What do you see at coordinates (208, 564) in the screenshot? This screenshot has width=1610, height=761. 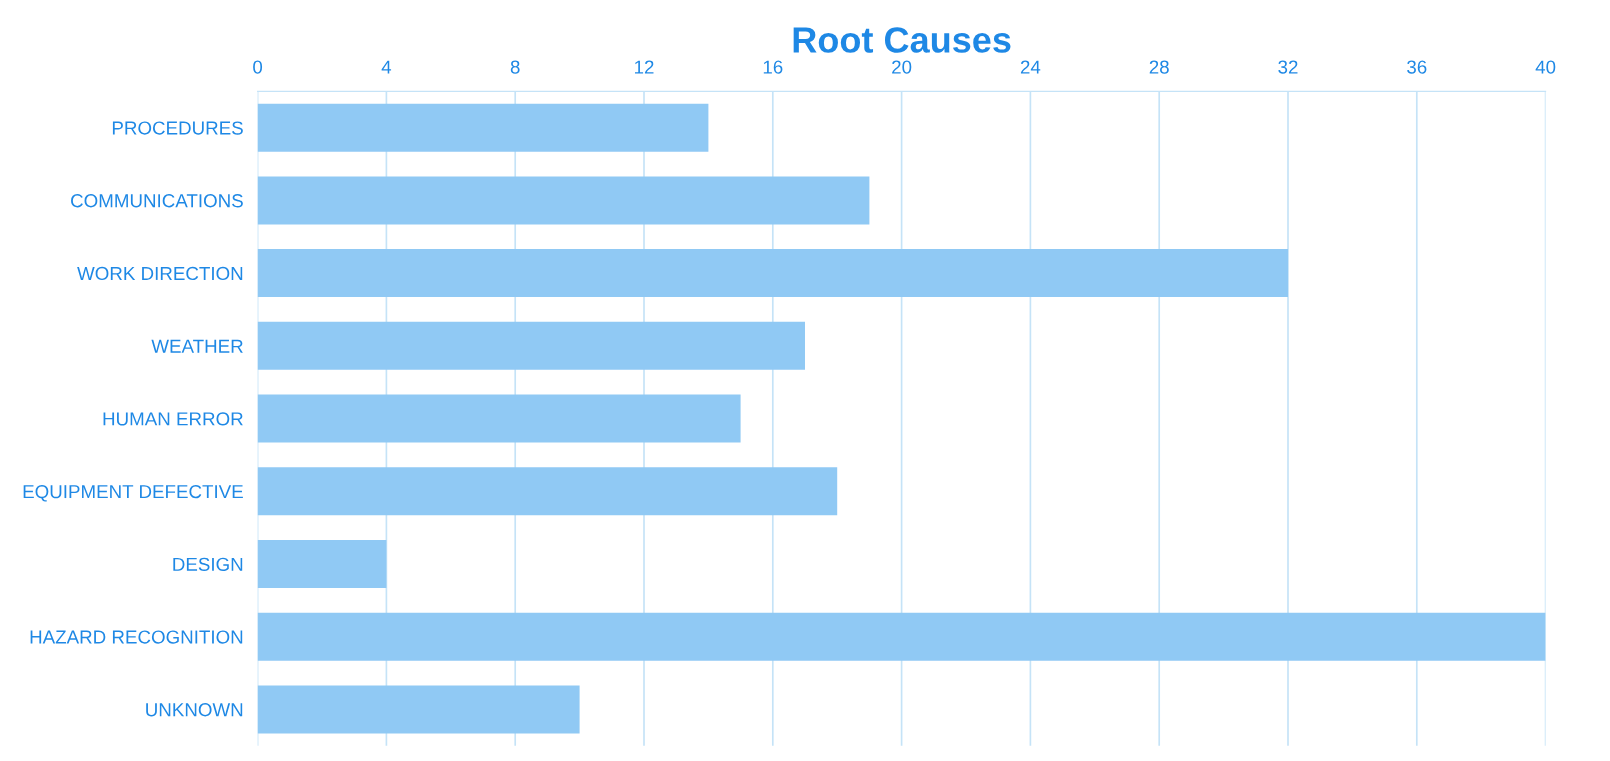 I see `y-tick-label: DESIGN` at bounding box center [208, 564].